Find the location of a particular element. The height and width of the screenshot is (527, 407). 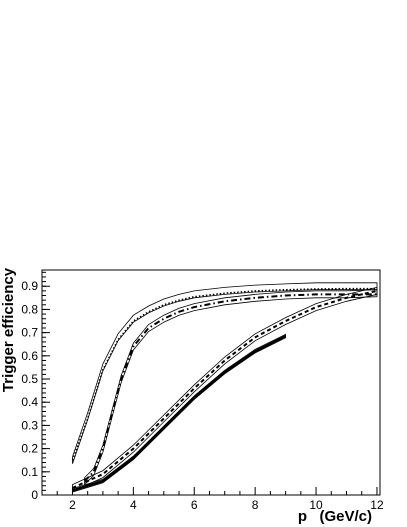

y-tick-label: 0.4 is located at coordinates (29, 402).